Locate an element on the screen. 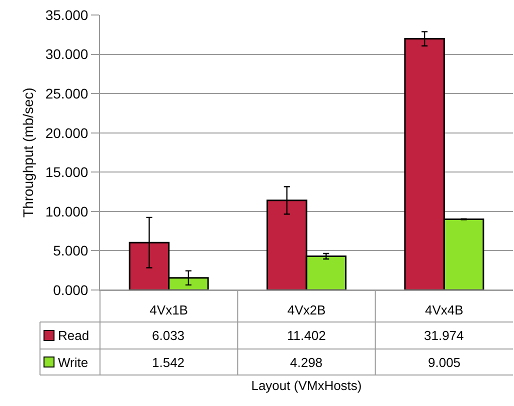 This screenshot has height=406, width=514. data-label: 6.033 is located at coordinates (168, 335).